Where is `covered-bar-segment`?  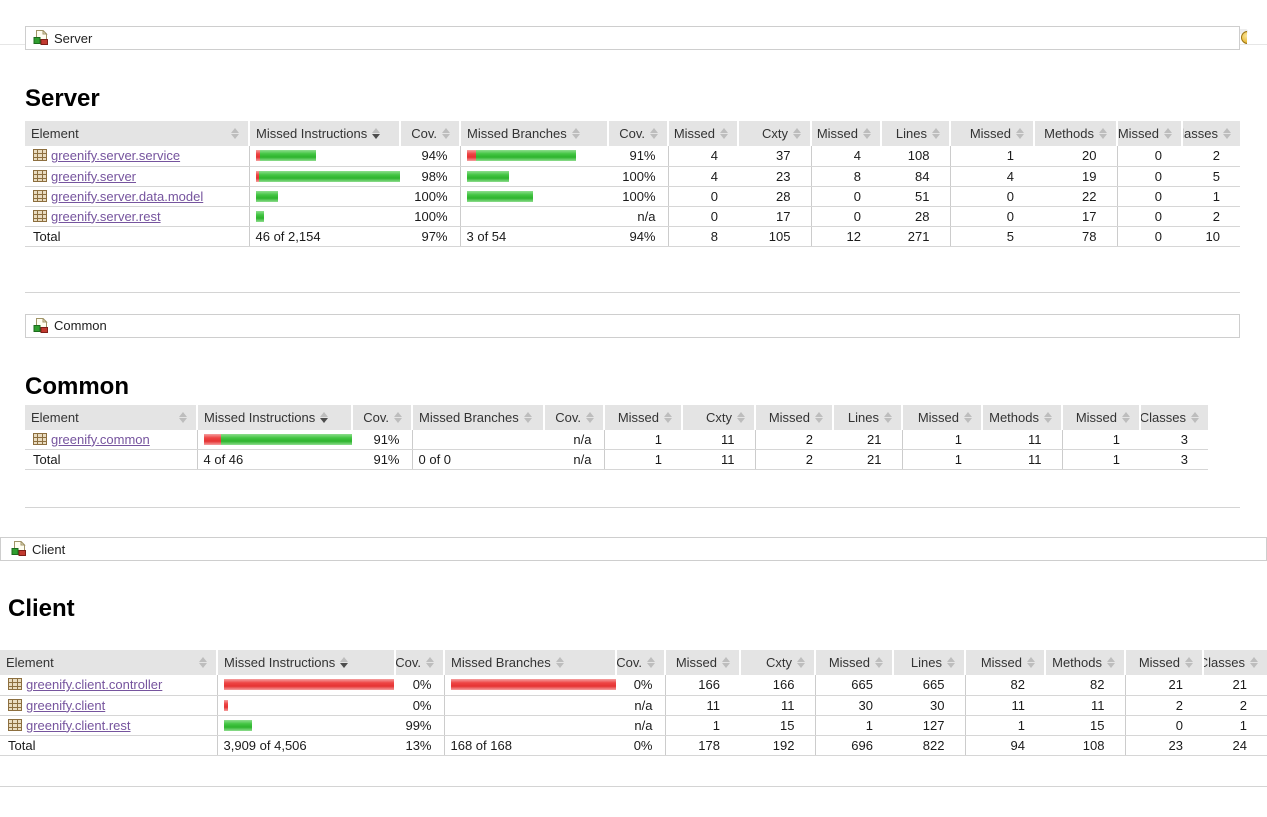 covered-bar-segment is located at coordinates (286, 439).